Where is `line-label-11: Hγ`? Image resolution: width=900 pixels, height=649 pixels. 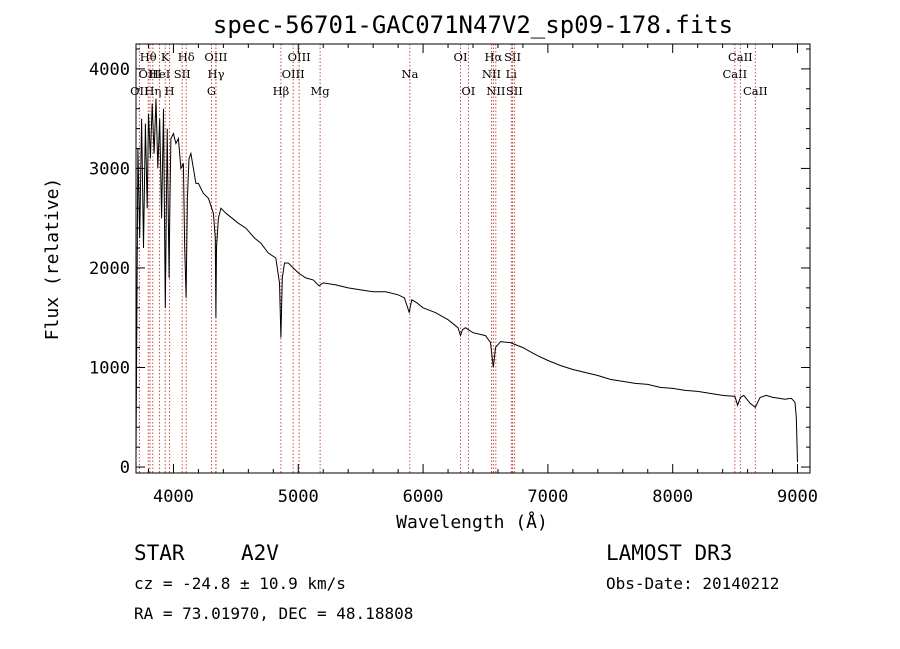 line-label-11: Hγ is located at coordinates (216, 74).